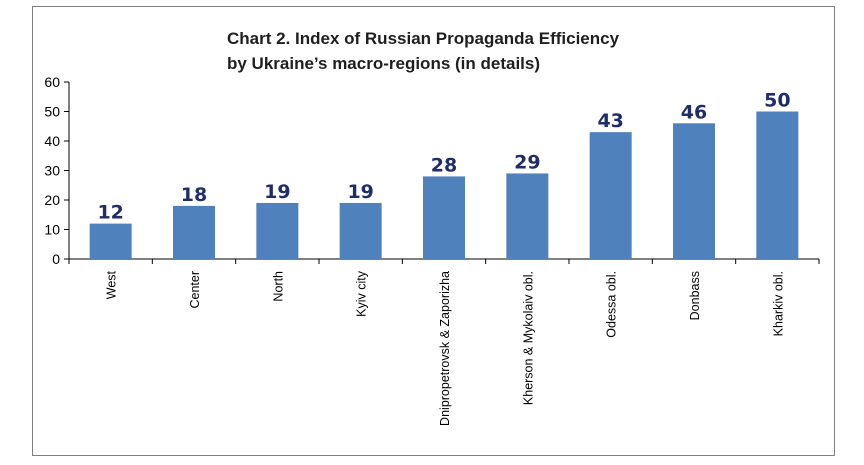 The height and width of the screenshot is (465, 864). What do you see at coordinates (778, 303) in the screenshot?
I see `x-tick-label: Kharkiv obl.` at bounding box center [778, 303].